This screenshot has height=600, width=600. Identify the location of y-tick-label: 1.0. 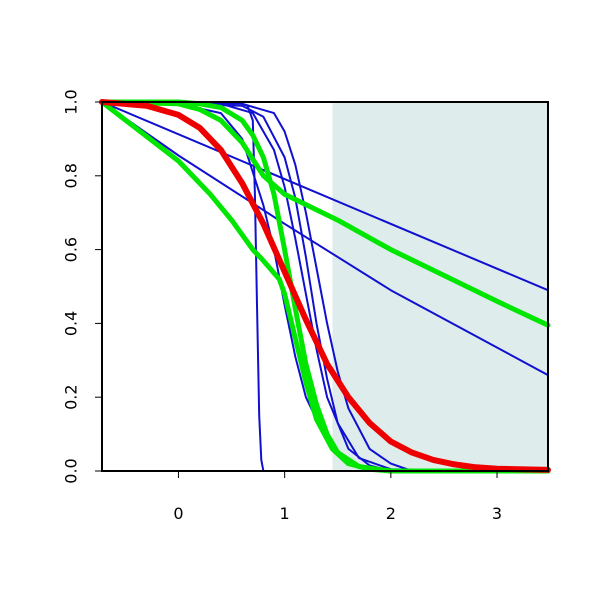
(71, 101).